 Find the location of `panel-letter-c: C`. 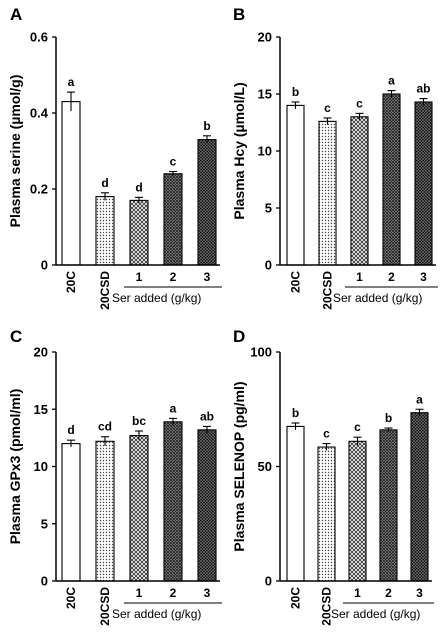

panel-letter-c: C is located at coordinates (16, 336).